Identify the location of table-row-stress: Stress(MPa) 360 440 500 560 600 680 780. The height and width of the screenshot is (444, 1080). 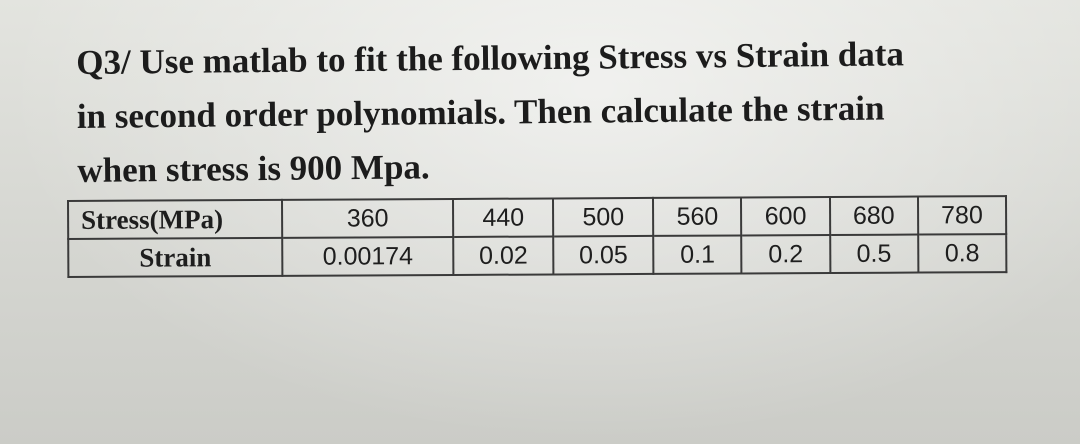
(537, 217).